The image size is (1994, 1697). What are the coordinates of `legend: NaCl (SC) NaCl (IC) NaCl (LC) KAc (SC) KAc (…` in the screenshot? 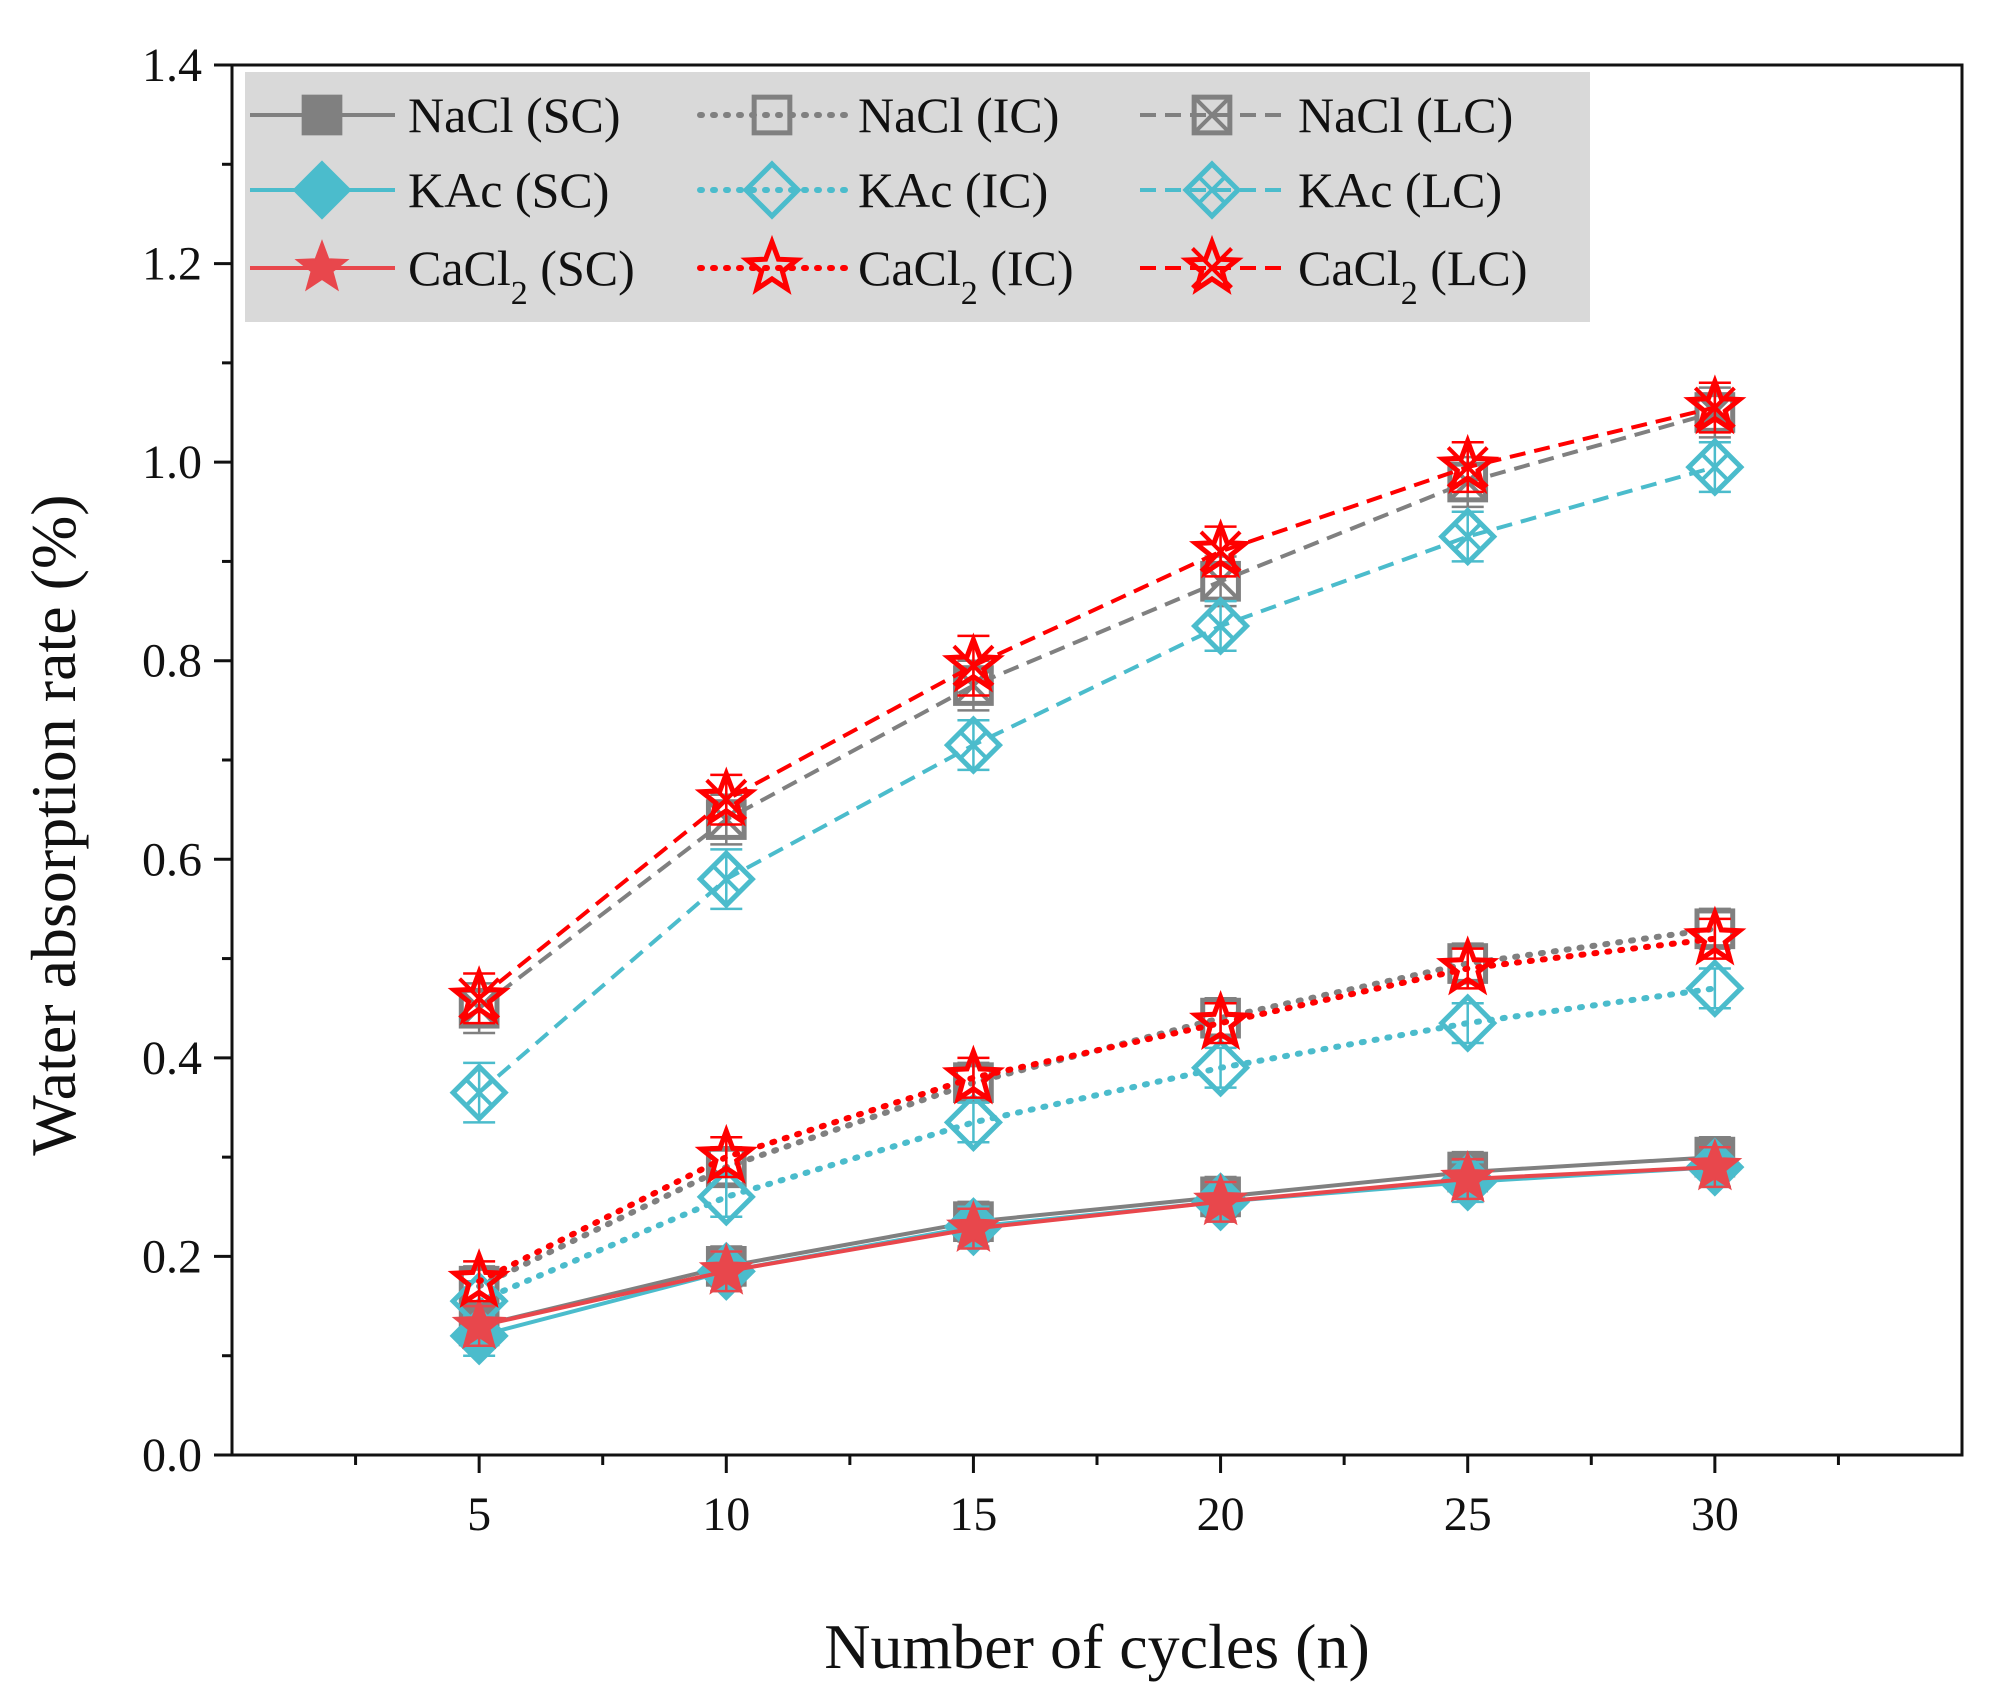 It's located at (917, 197).